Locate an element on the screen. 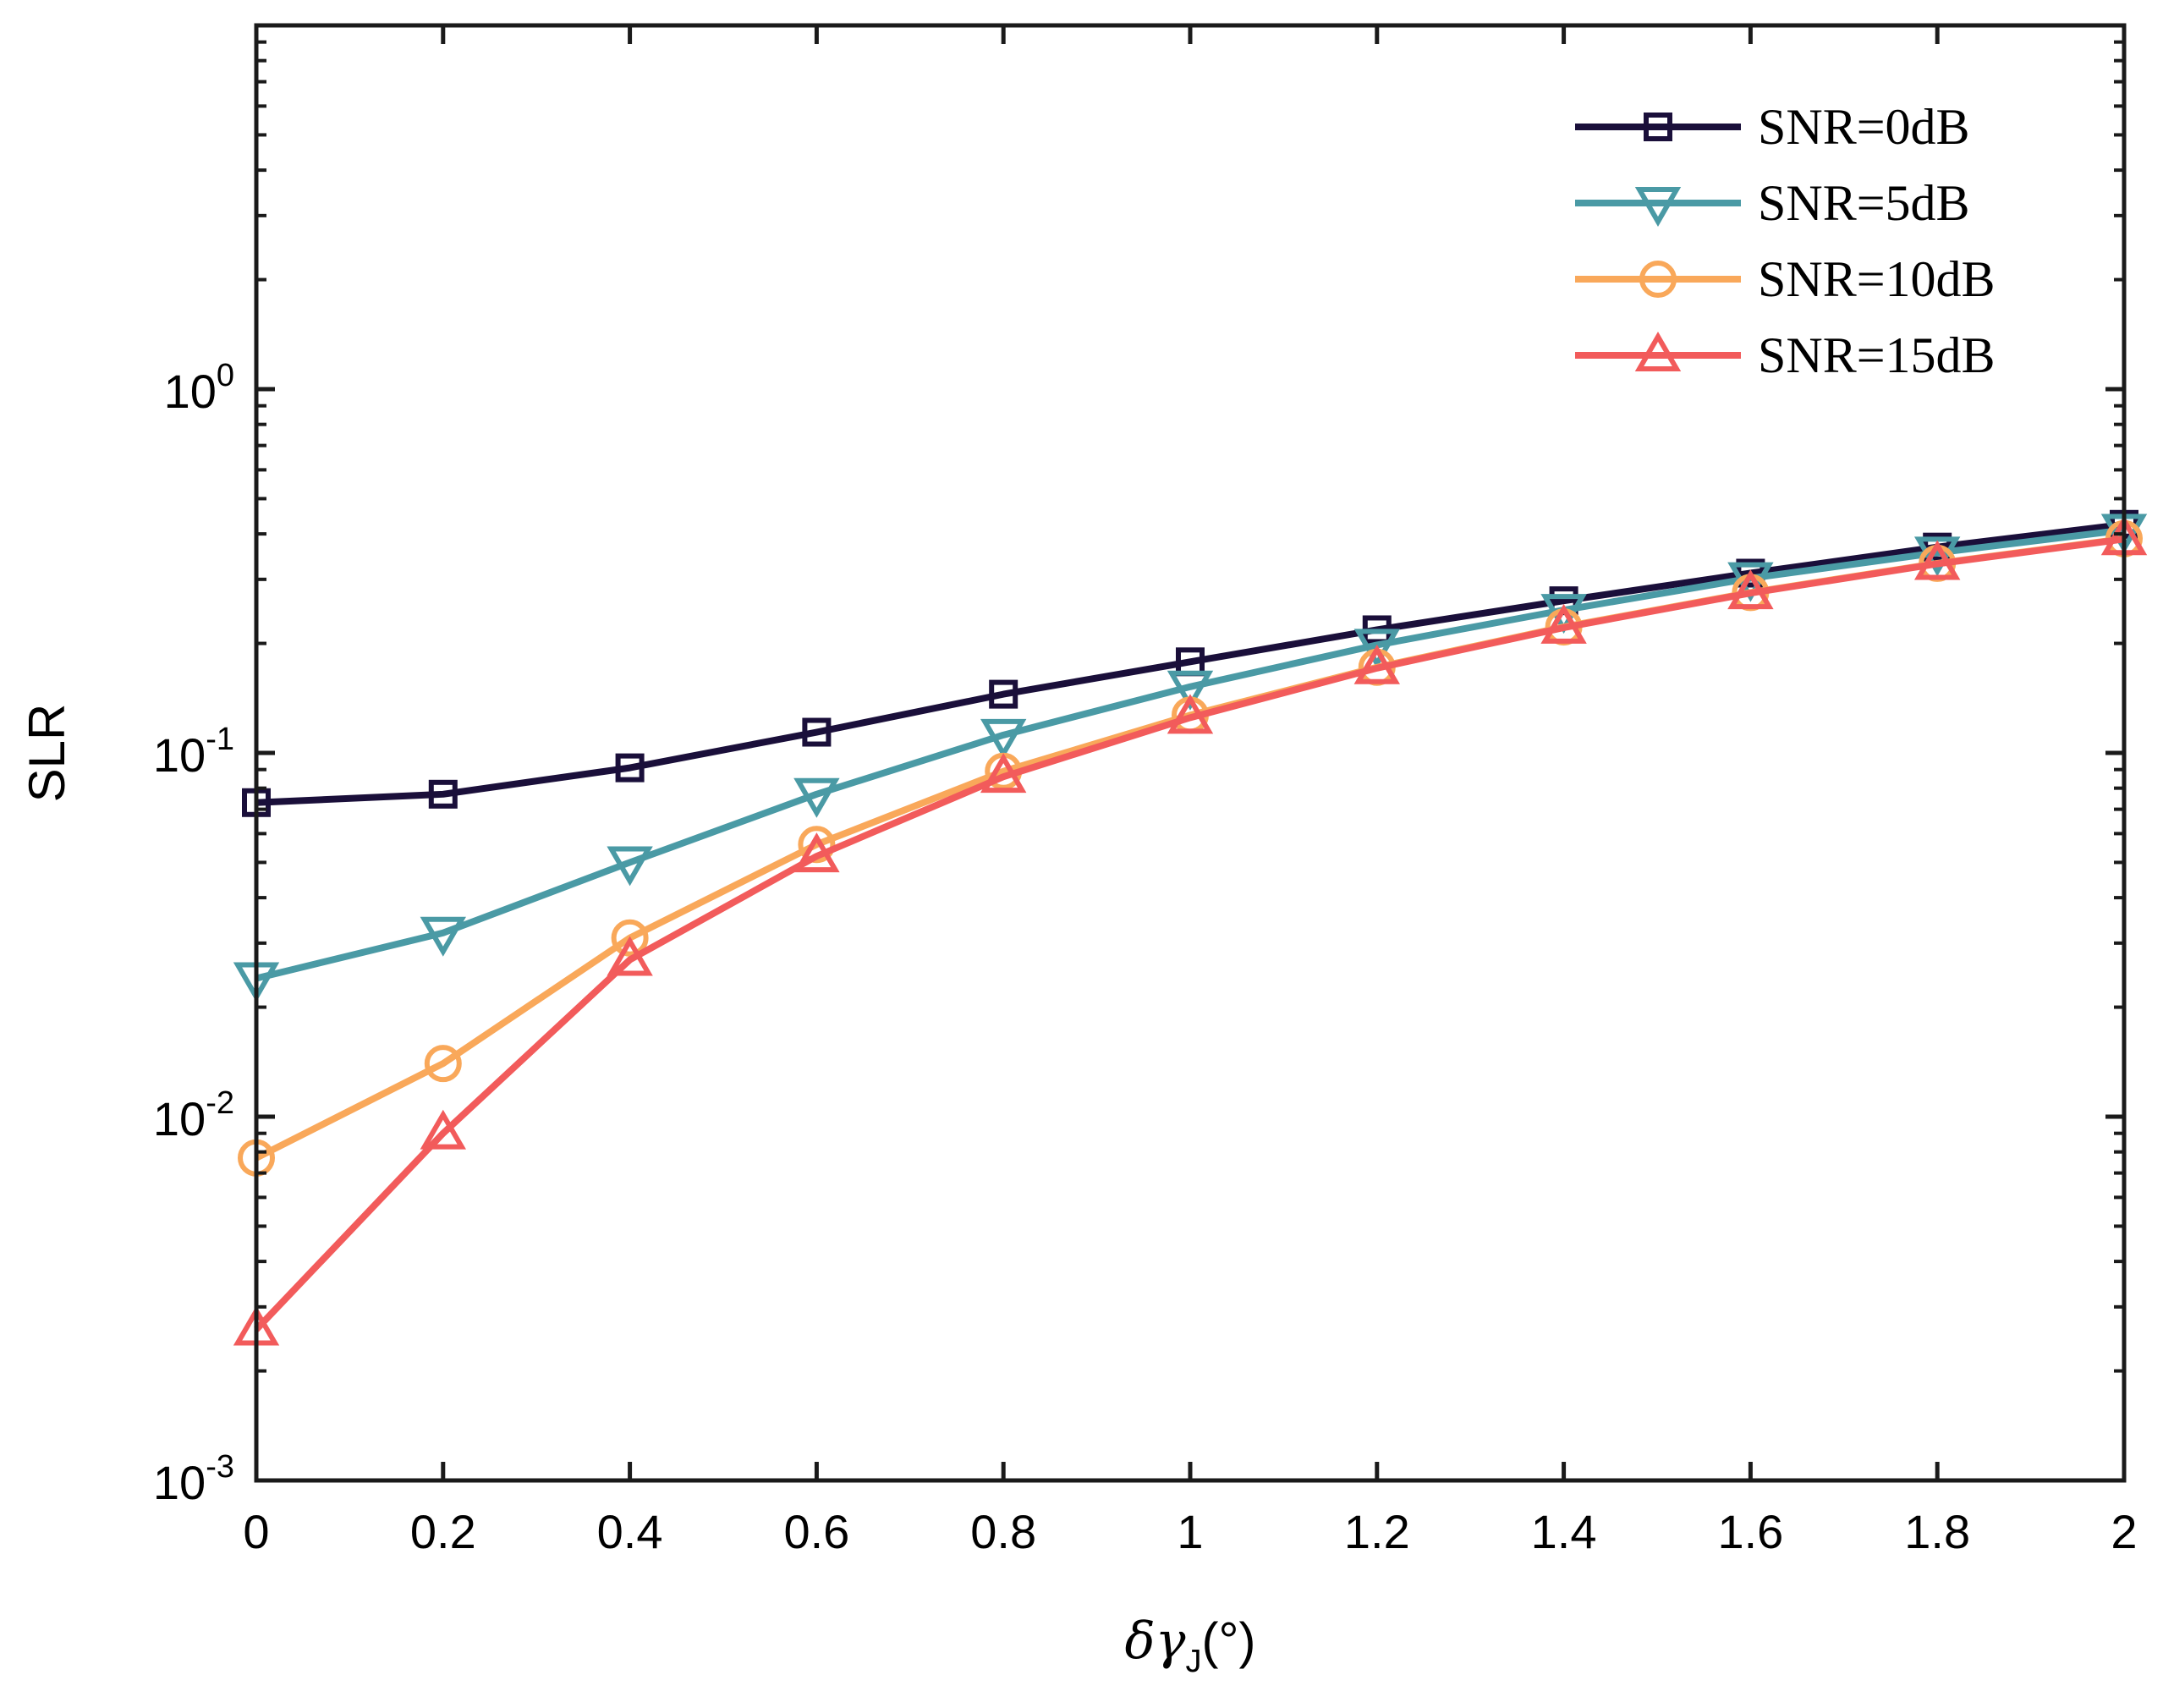  x-tick-label: 0.8 is located at coordinates (1003, 1531).